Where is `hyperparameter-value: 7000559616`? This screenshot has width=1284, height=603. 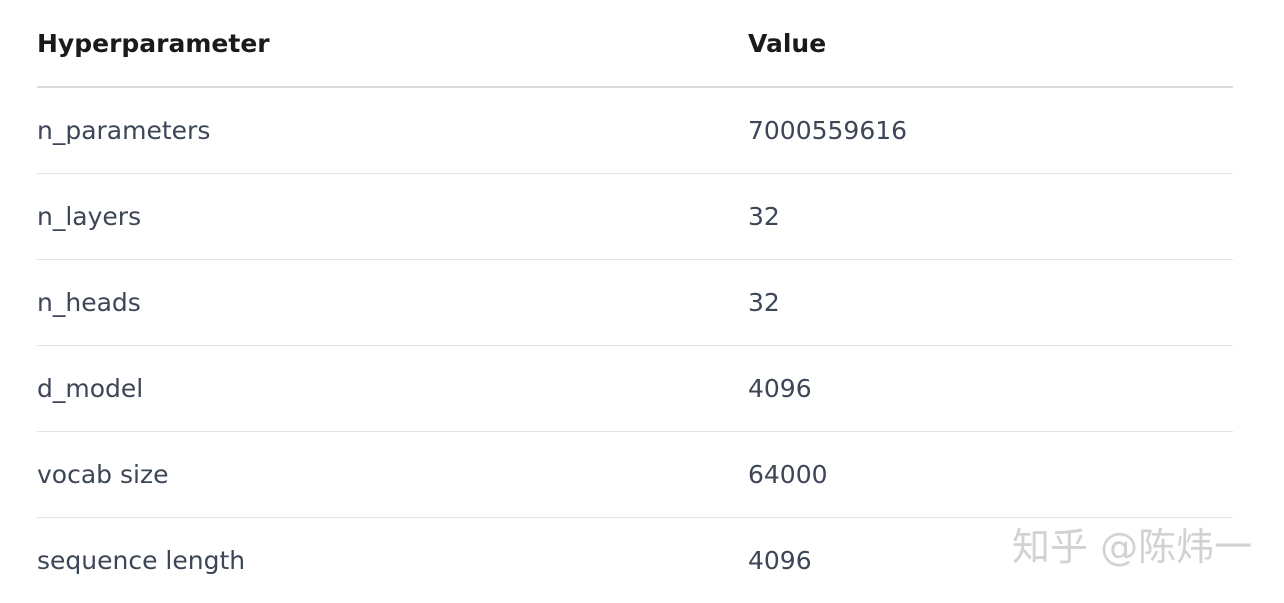
hyperparameter-value: 7000559616 is located at coordinates (990, 130).